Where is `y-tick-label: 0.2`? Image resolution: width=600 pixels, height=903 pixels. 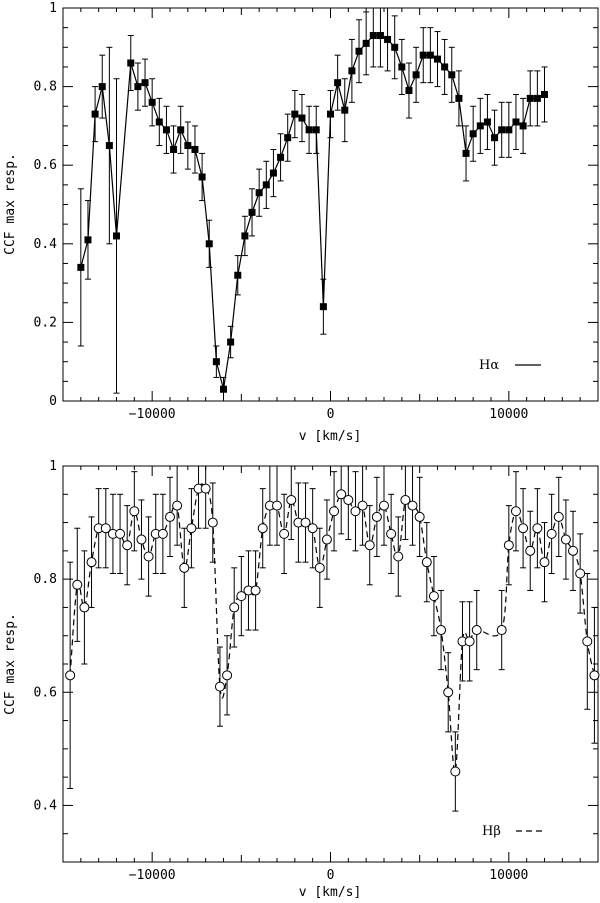 y-tick-label: 0.2 is located at coordinates (45, 322).